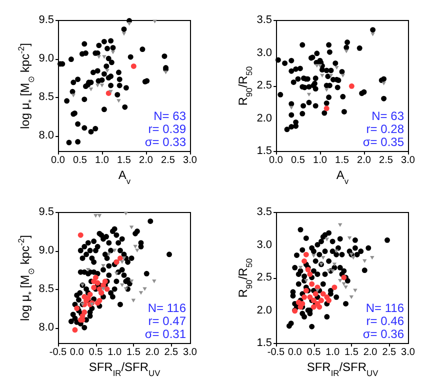 The width and height of the screenshot is (430, 389). What do you see at coordinates (383, 142) in the screenshot?
I see `annotation: σ= 0.35` at bounding box center [383, 142].